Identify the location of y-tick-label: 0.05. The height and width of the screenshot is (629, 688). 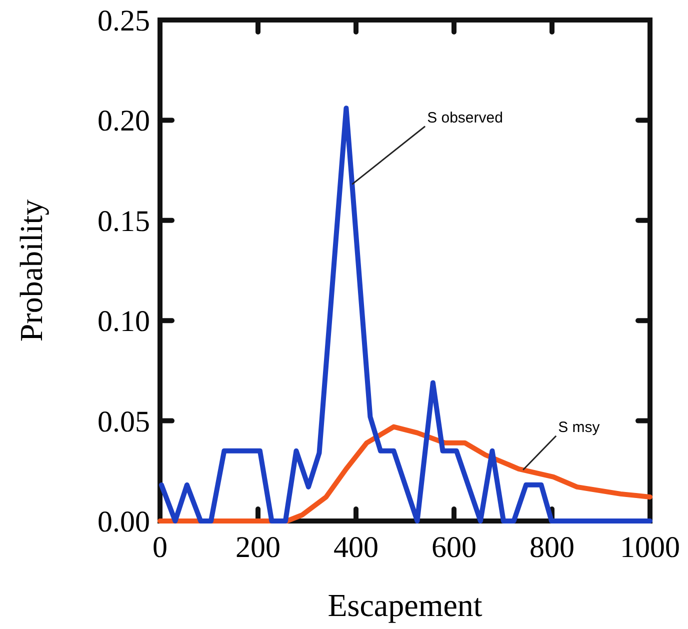
(124, 421).